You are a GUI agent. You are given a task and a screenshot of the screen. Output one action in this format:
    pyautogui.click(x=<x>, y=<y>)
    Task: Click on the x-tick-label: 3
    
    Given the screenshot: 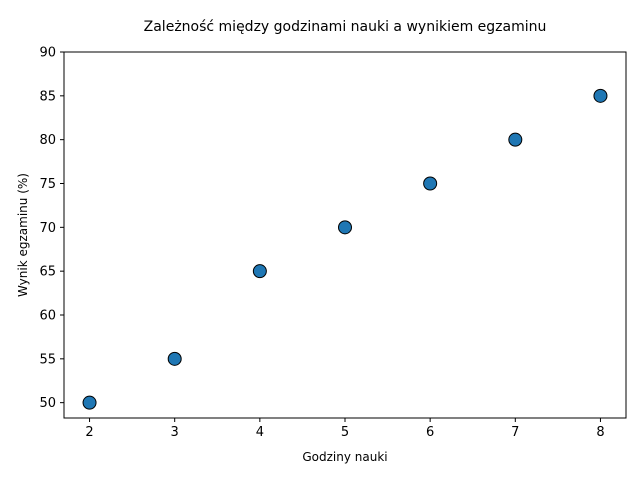 What is the action you would take?
    pyautogui.click(x=175, y=432)
    